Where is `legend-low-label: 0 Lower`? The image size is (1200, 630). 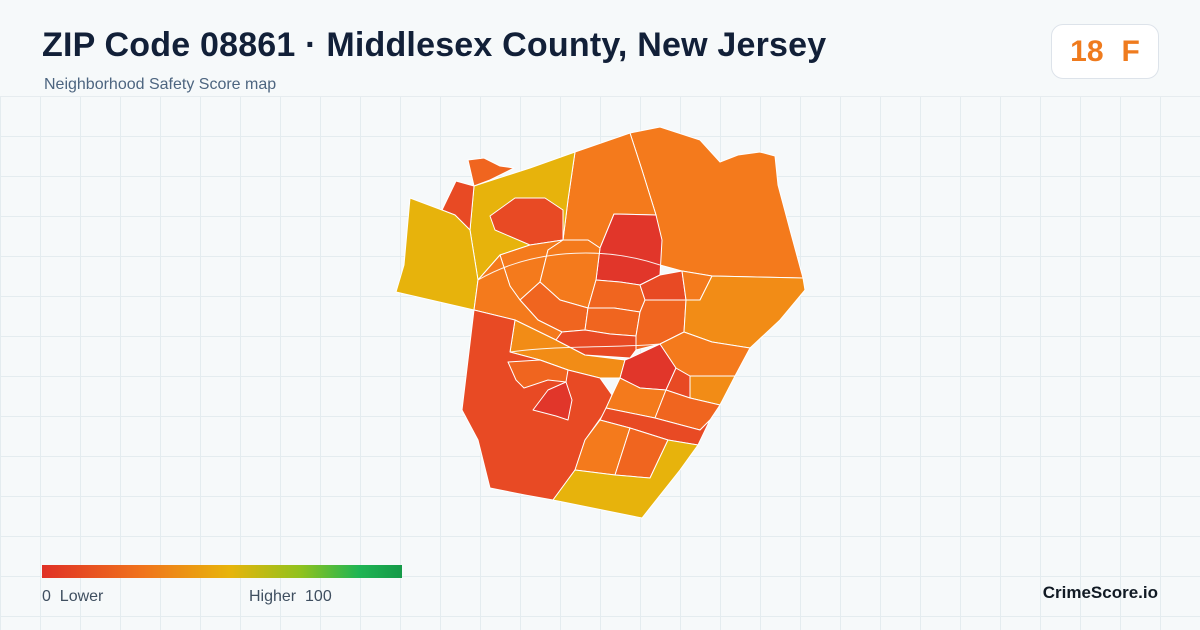 legend-low-label: 0 Lower is located at coordinates (72, 597).